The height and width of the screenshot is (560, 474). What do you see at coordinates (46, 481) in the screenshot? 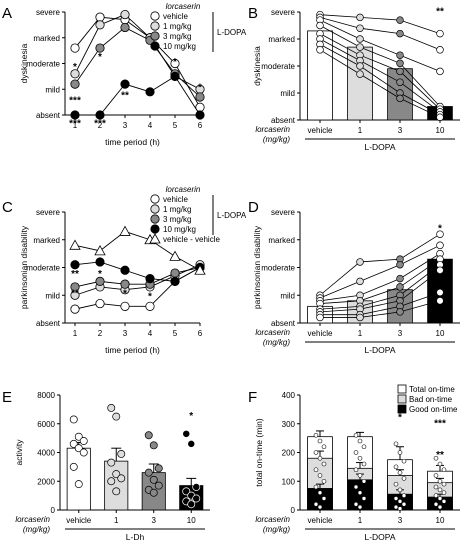
I see `y-tick-label: 2000` at bounding box center [46, 481].